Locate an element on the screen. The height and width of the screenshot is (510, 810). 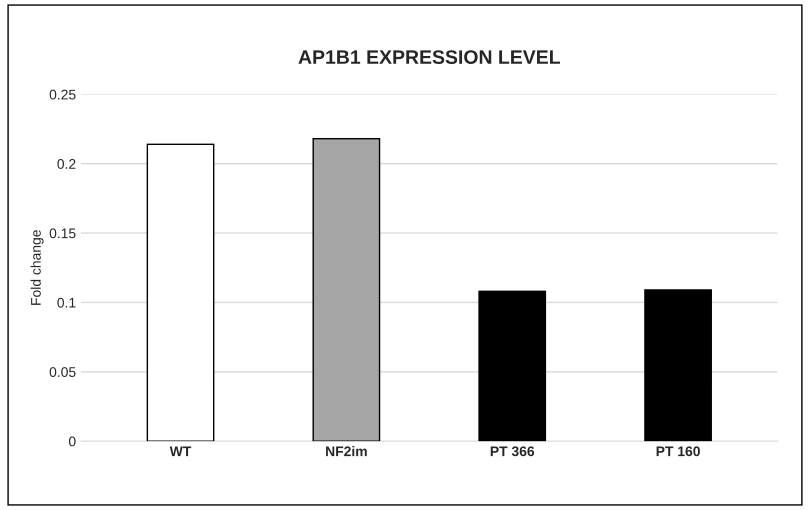
y-tick-label: 0.2 is located at coordinates (66, 164).